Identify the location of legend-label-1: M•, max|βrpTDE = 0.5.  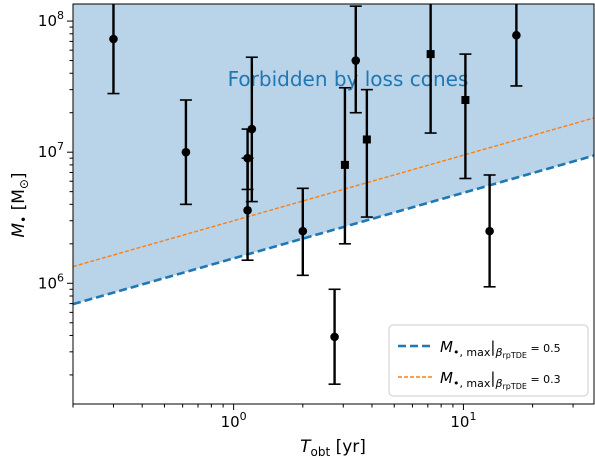
(500, 349).